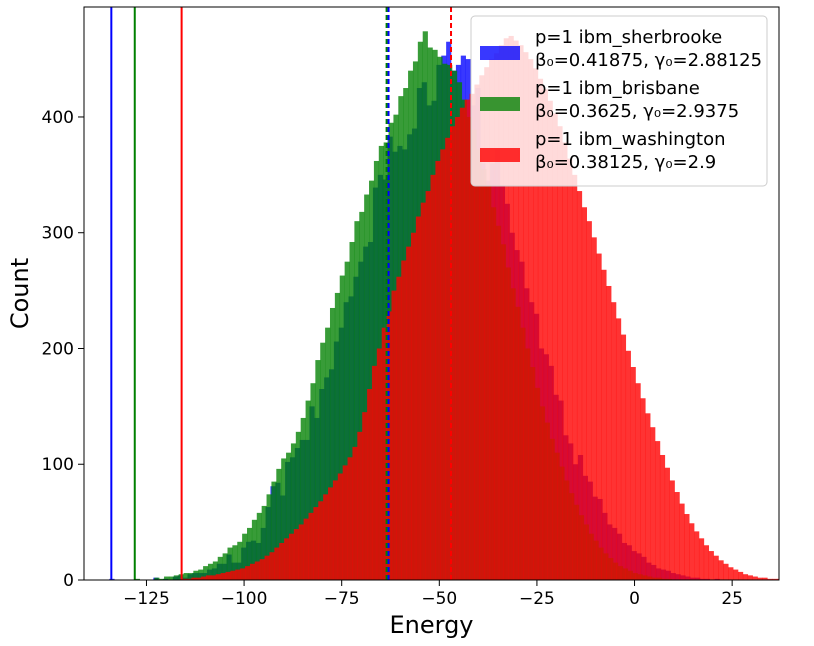 Image resolution: width=814 pixels, height=646 pixels. Describe the element at coordinates (732, 599) in the screenshot. I see `x-tick-label: 25` at that location.